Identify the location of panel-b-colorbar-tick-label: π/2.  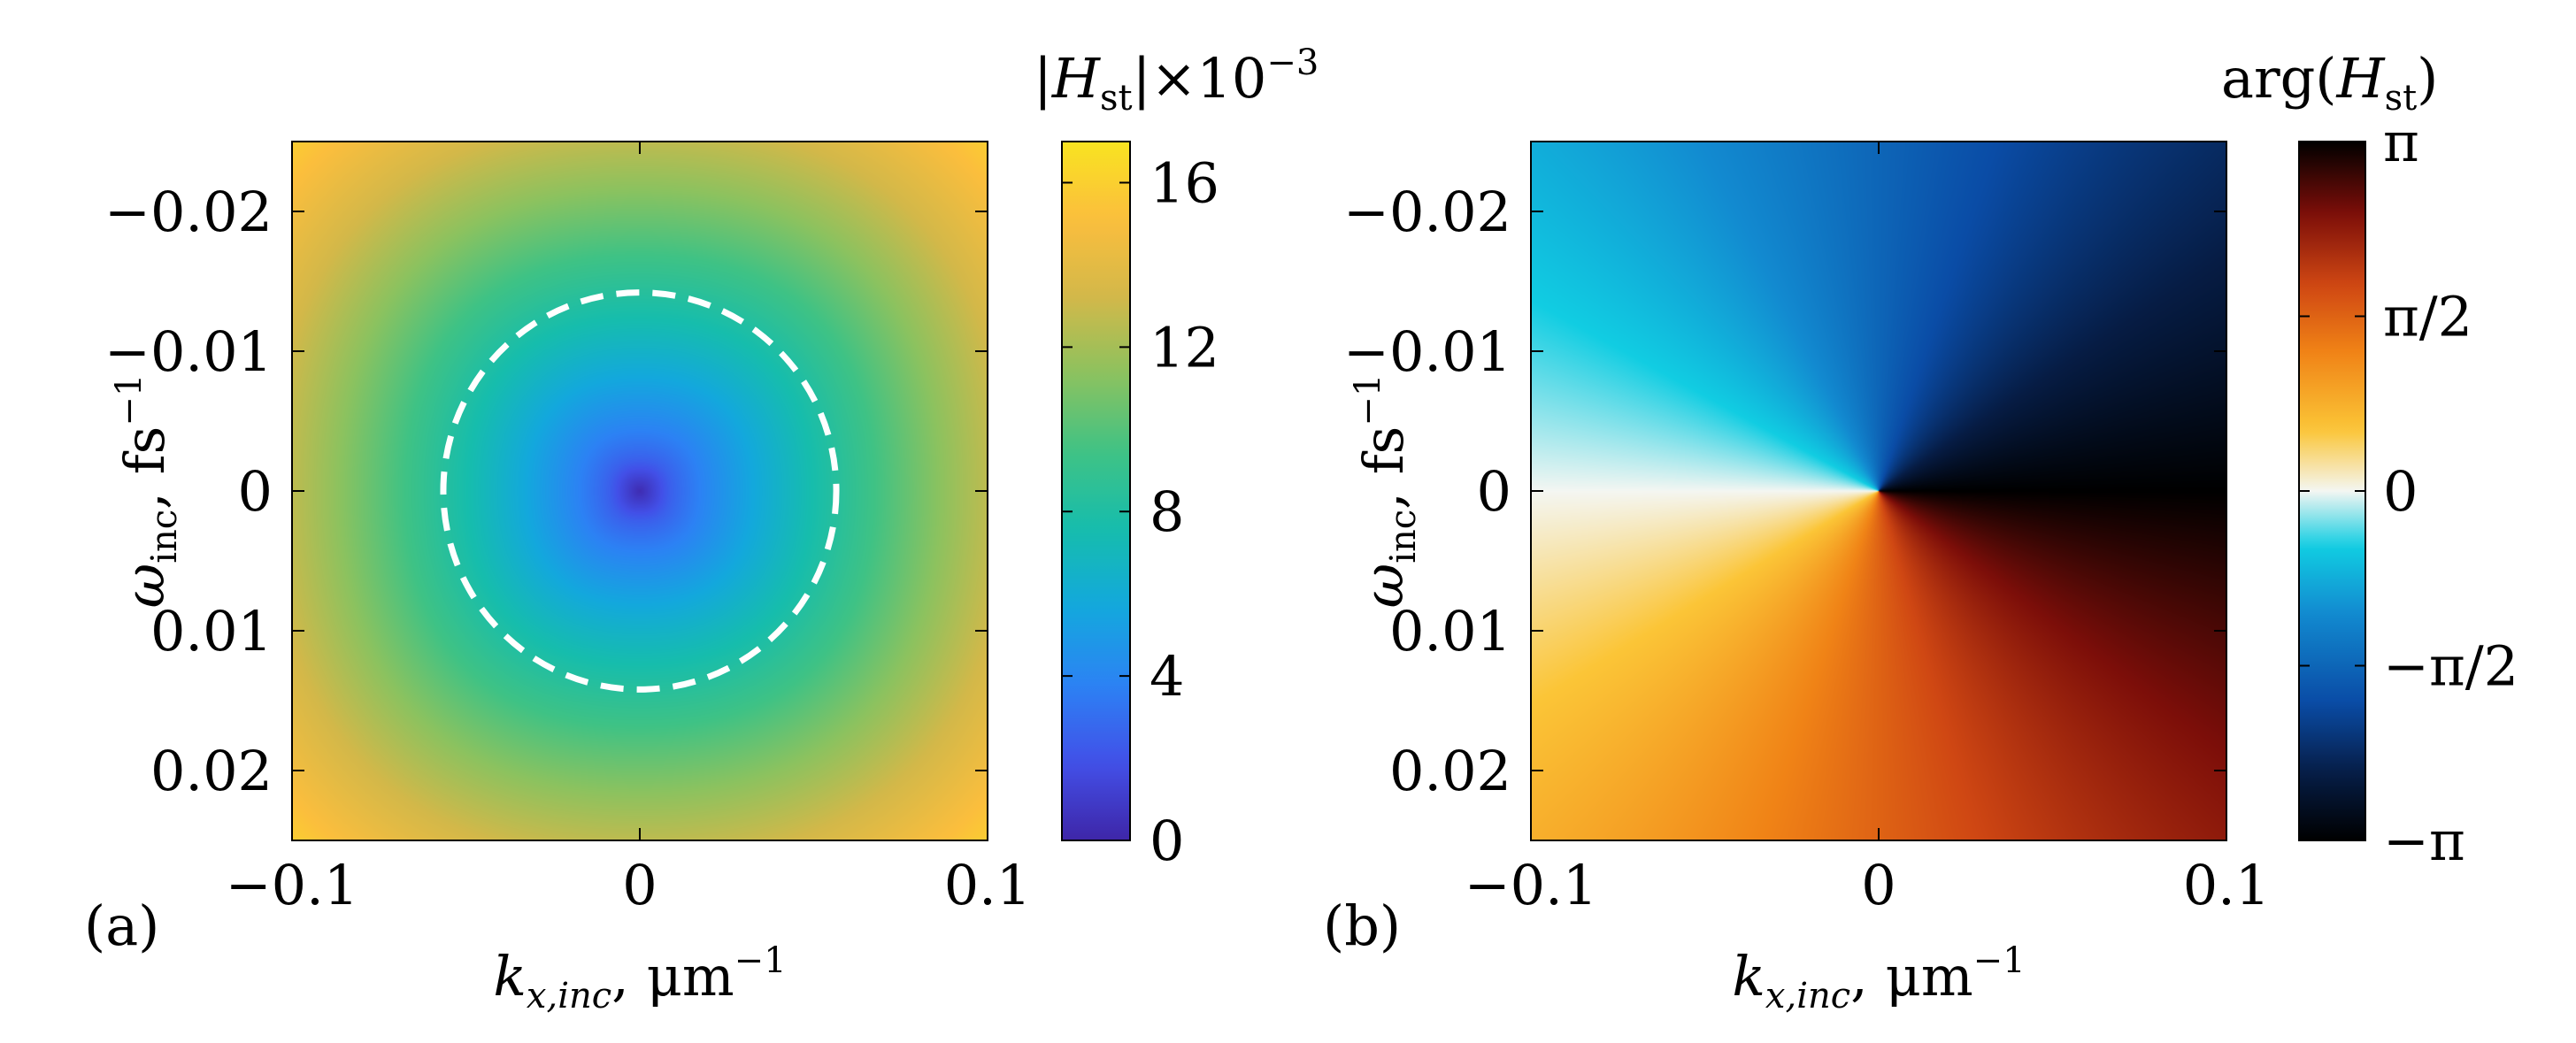
(2427, 316).